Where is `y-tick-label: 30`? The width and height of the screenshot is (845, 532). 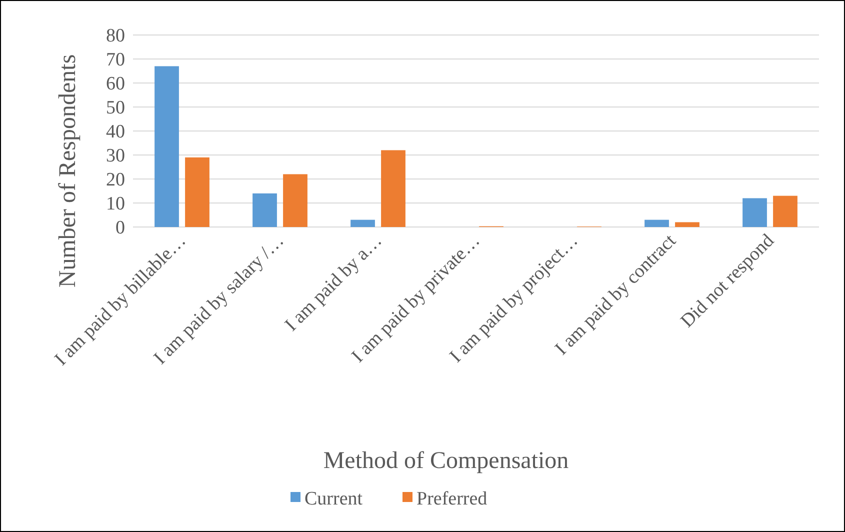 y-tick-label: 30 is located at coordinates (115, 156).